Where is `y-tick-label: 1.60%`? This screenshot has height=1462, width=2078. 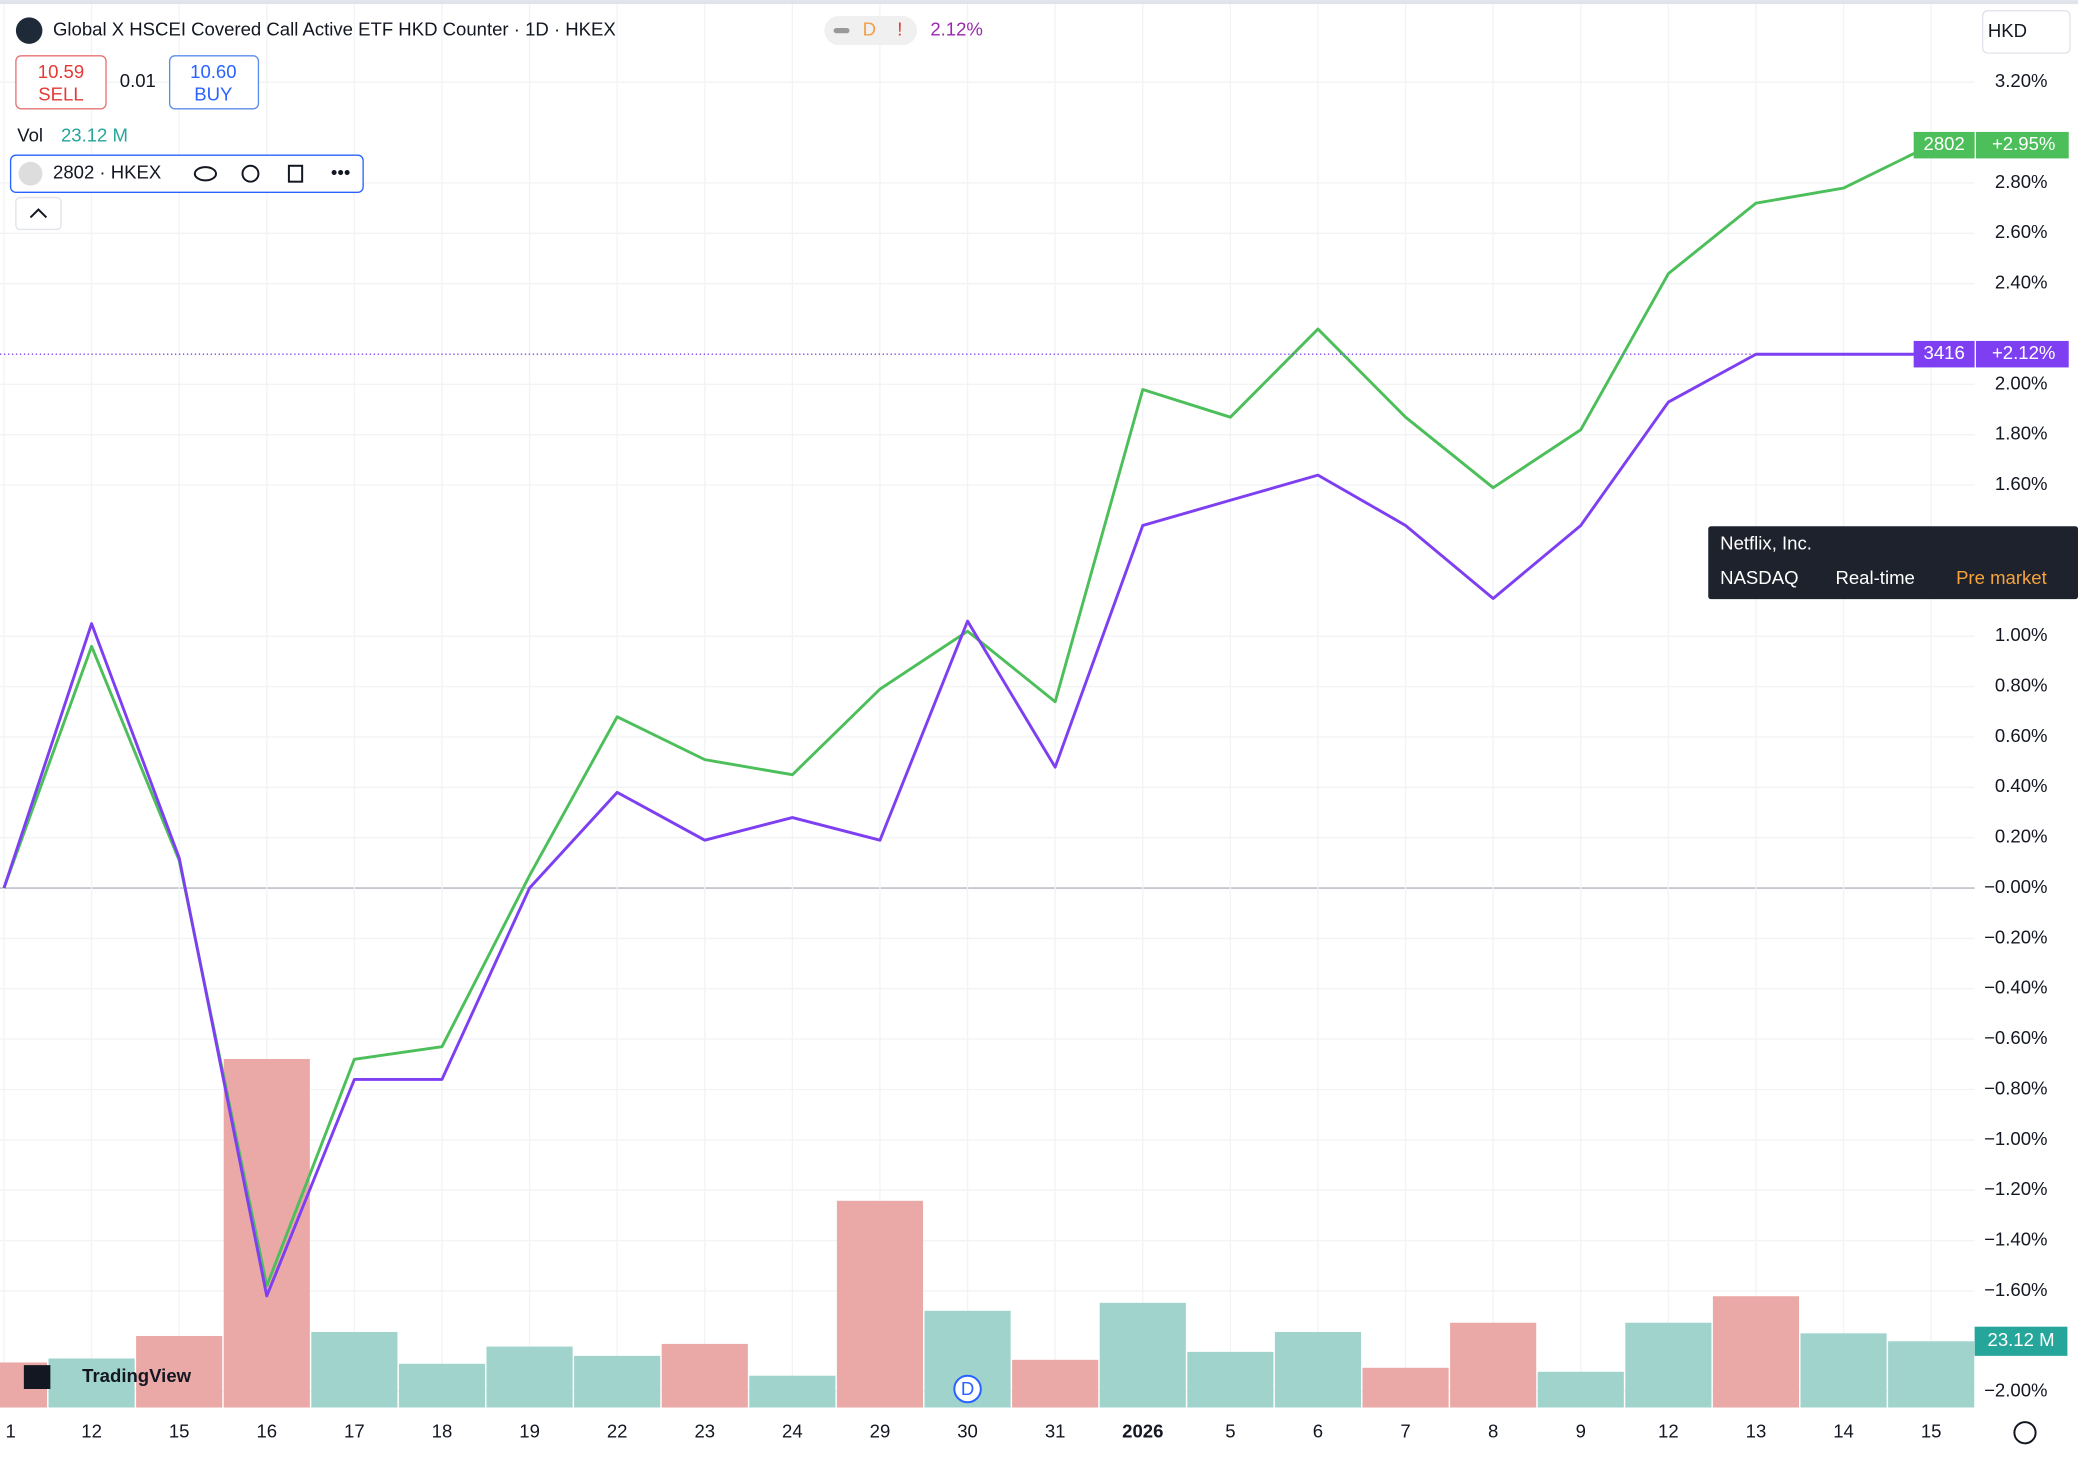
y-tick-label: 1.60% is located at coordinates (2021, 483).